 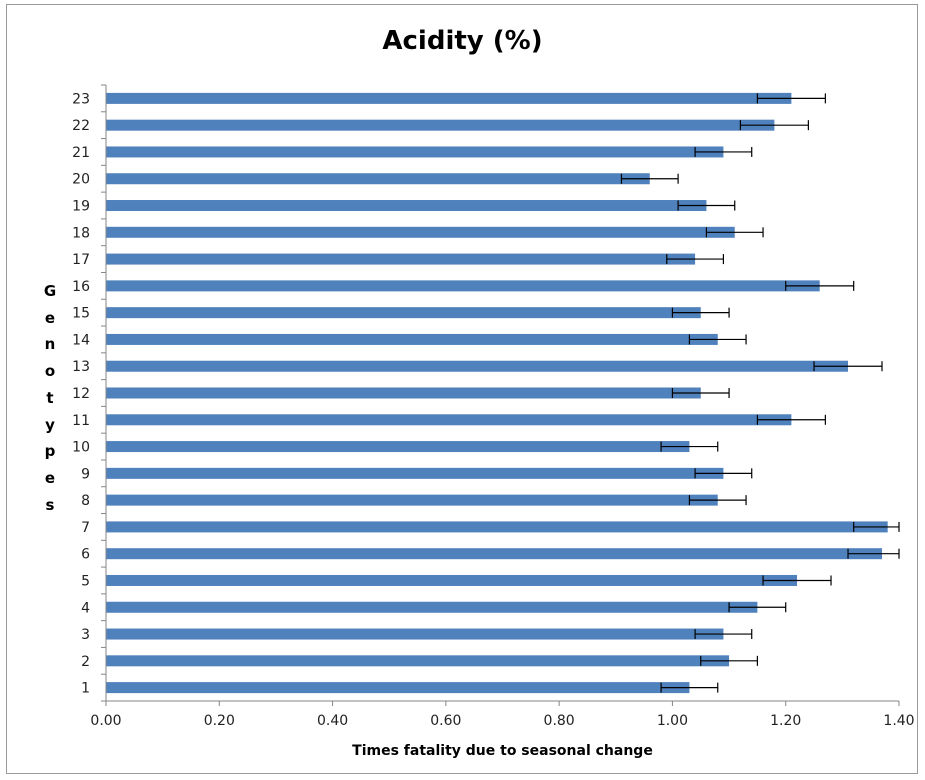 What do you see at coordinates (81, 99) in the screenshot?
I see `y-tick-label: 23` at bounding box center [81, 99].